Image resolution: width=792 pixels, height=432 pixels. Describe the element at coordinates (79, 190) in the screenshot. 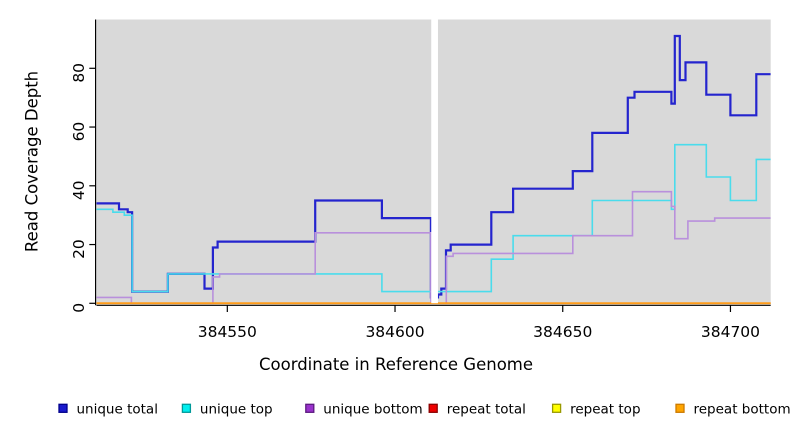

I see `y-tick-label-40: 40` at that location.